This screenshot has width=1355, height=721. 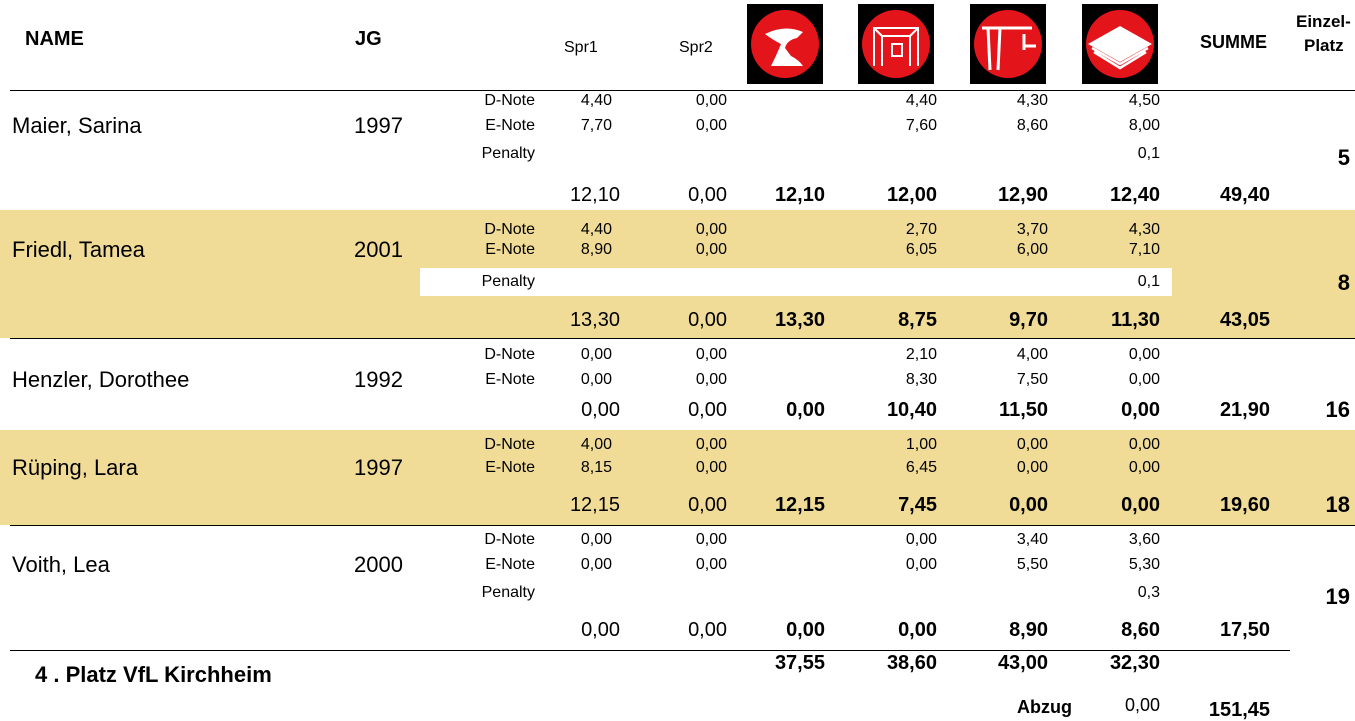 I want to click on team-total: 32,30, so click(x=1134, y=663).